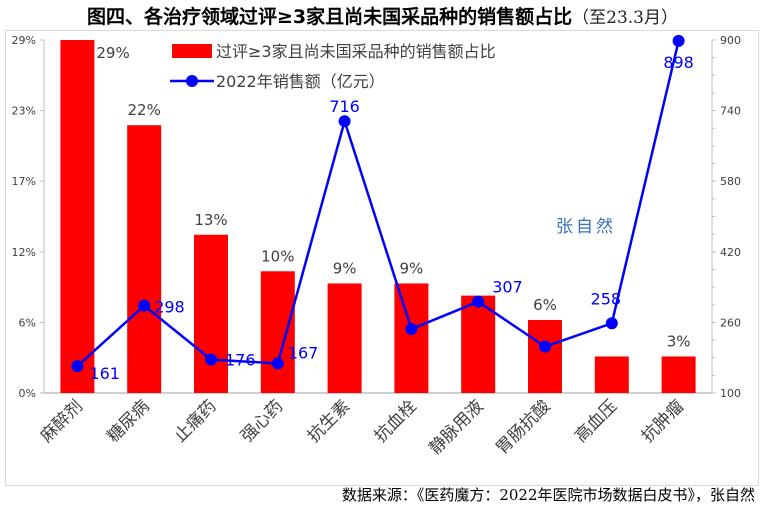 Image resolution: width=765 pixels, height=511 pixels. I want to click on line-point-糖尿病, so click(144, 305).